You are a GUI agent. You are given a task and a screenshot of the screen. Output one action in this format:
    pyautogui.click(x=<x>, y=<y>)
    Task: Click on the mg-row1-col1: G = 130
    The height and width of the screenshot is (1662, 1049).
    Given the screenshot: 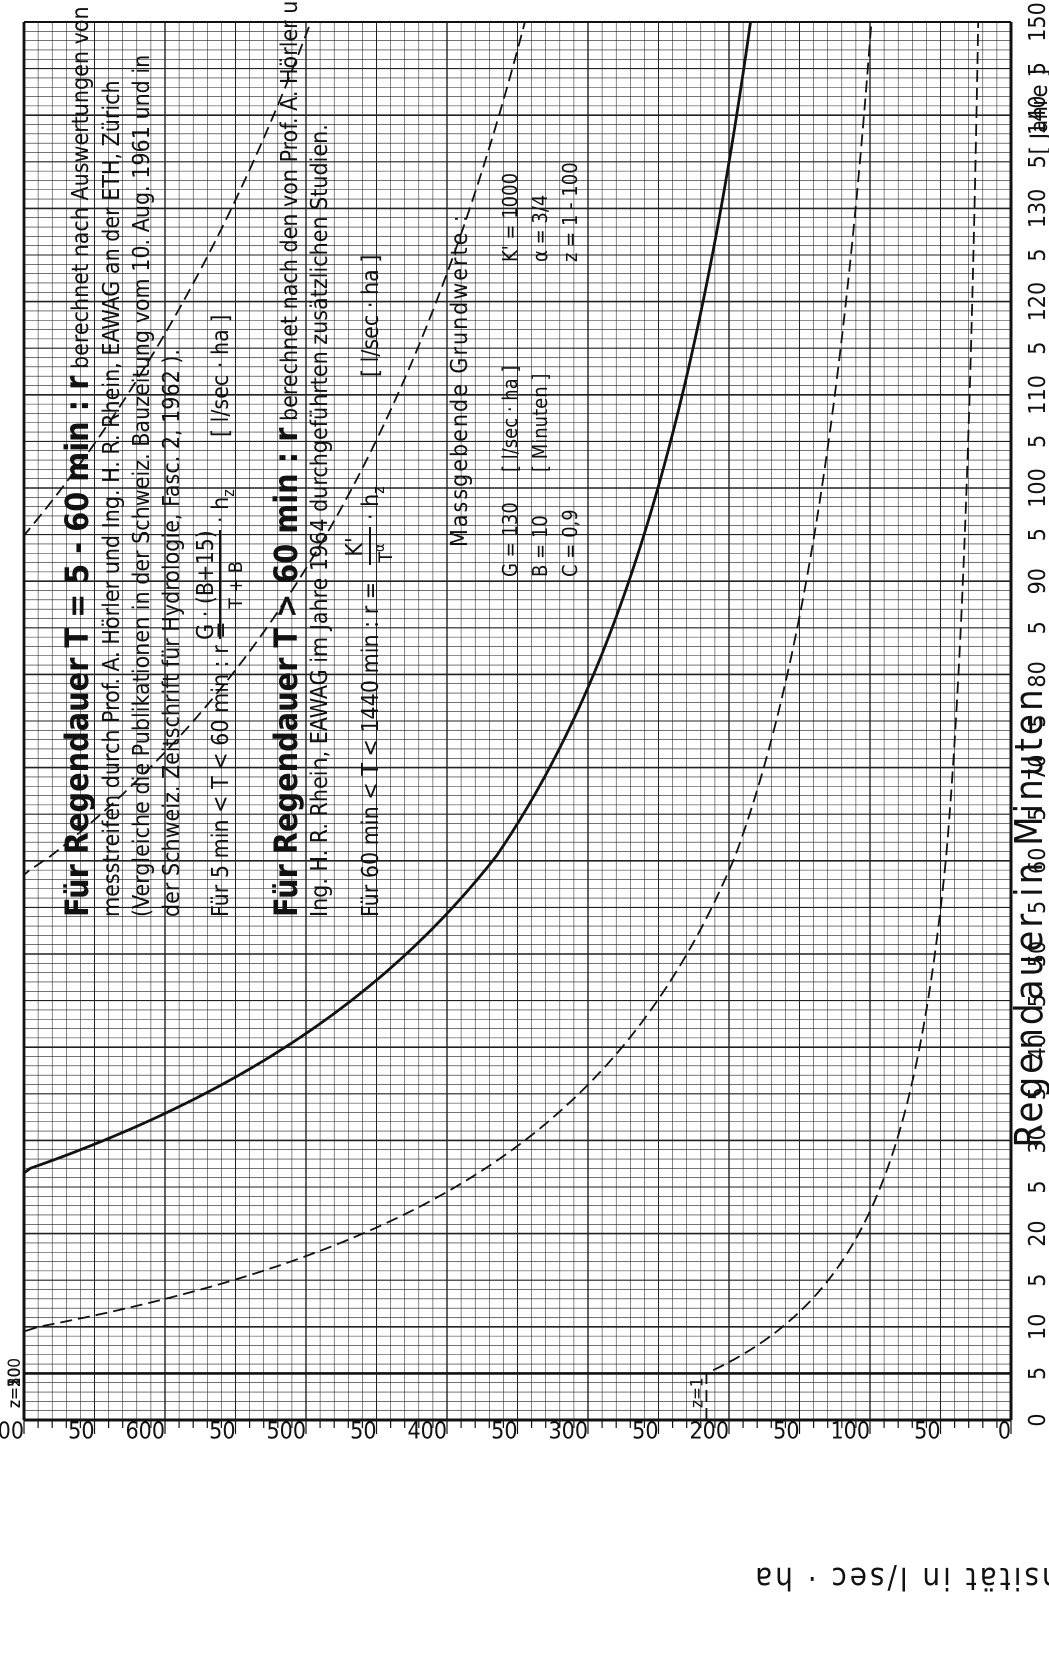 What is the action you would take?
    pyautogui.click(x=510, y=539)
    